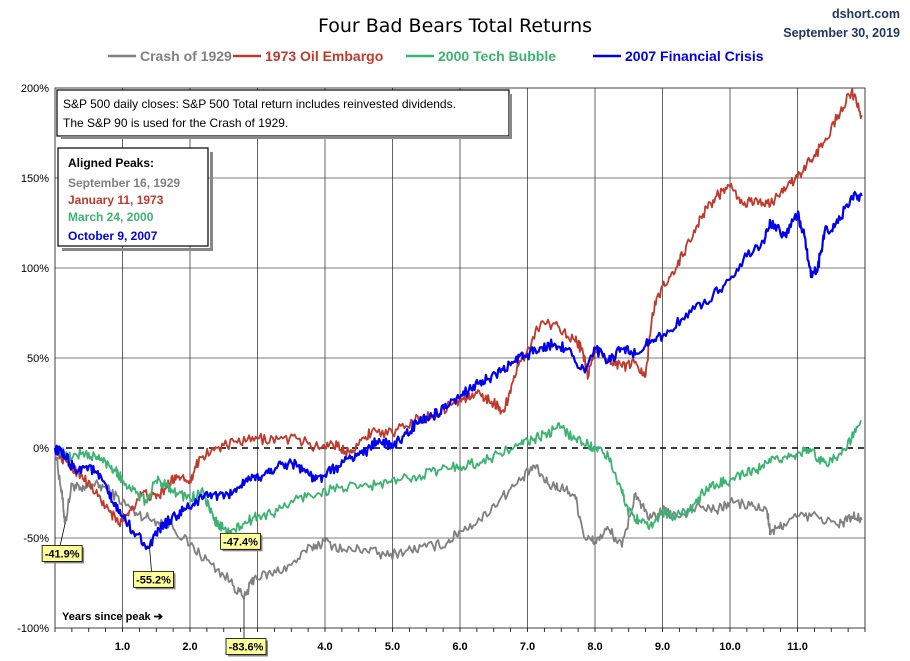  What do you see at coordinates (111, 217) in the screenshot?
I see `peak-date-2000: March 24, 2000` at bounding box center [111, 217].